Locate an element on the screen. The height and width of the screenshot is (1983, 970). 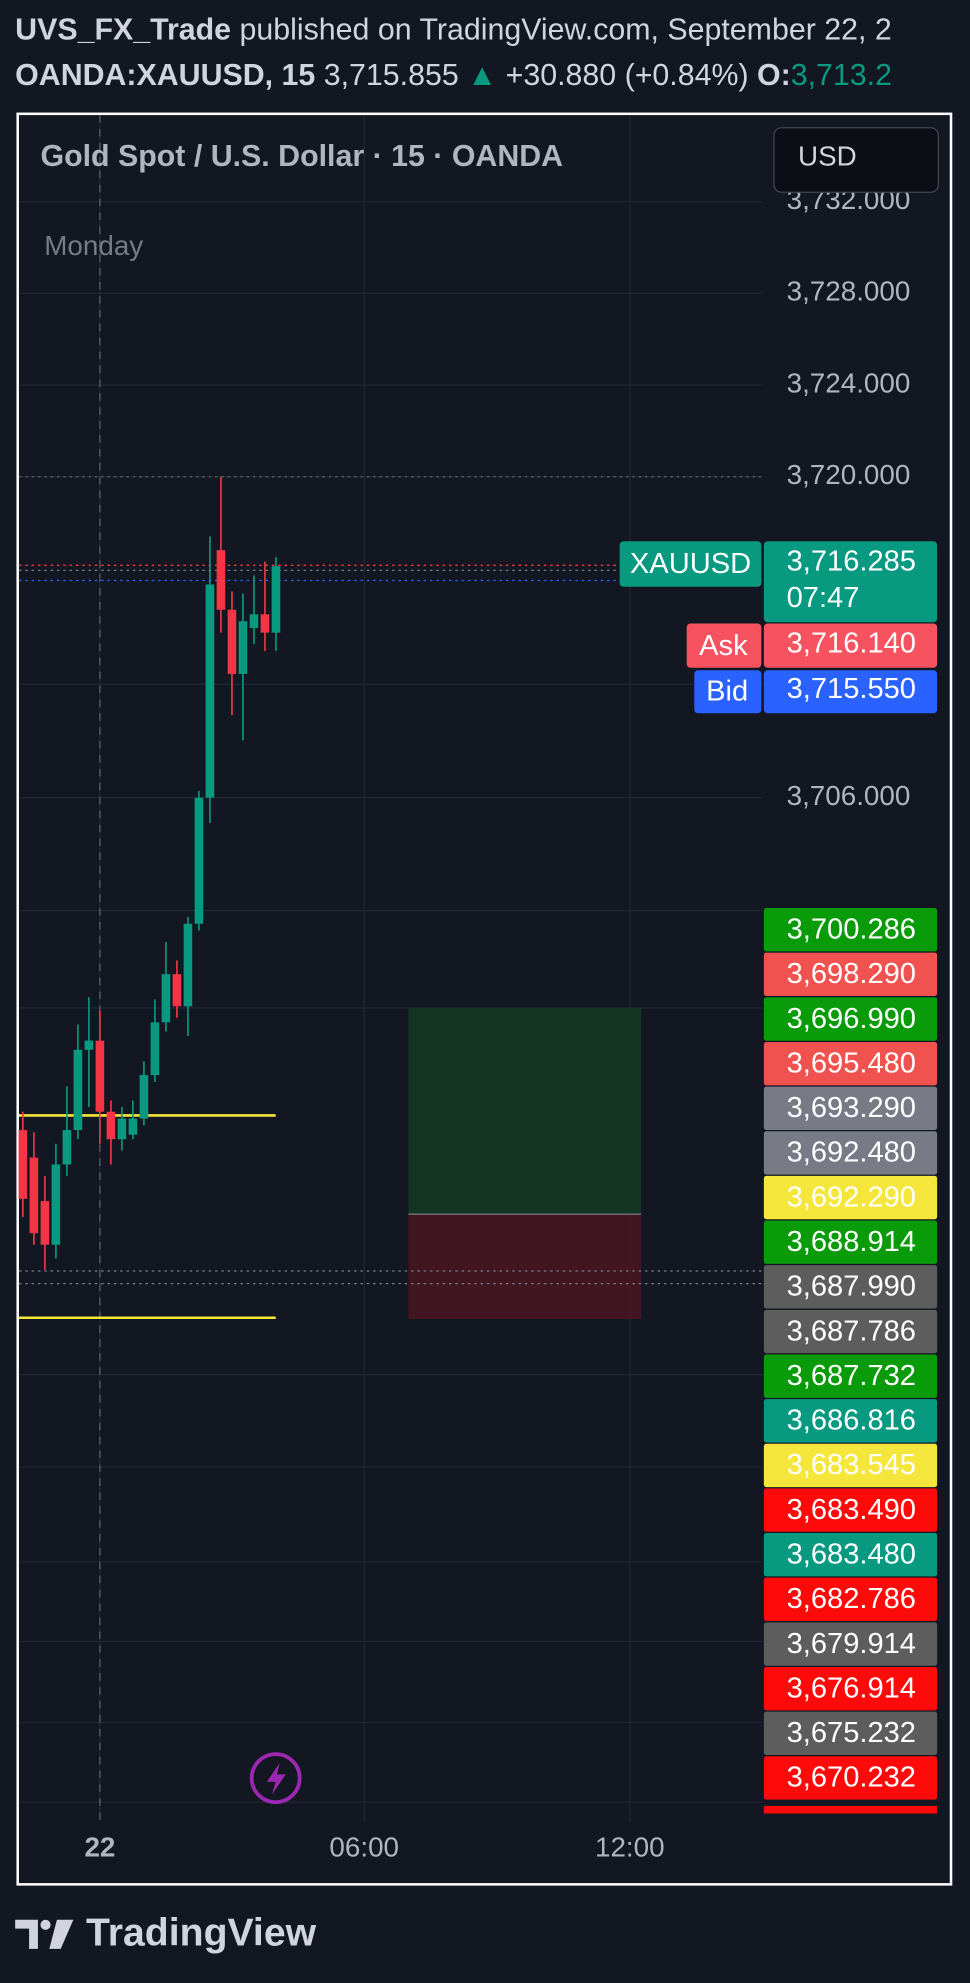
symbol-tag-name: XAUUSD is located at coordinates (690, 564).